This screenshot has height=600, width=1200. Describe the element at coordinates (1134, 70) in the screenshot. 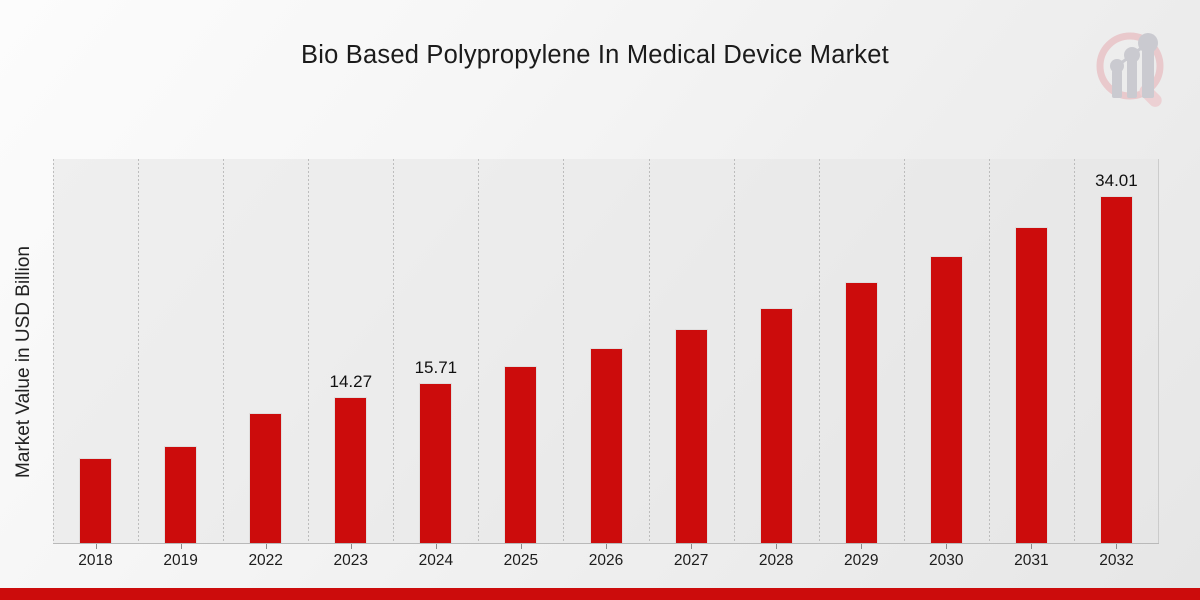

I see `magnifier-bar-chart-logo` at that location.